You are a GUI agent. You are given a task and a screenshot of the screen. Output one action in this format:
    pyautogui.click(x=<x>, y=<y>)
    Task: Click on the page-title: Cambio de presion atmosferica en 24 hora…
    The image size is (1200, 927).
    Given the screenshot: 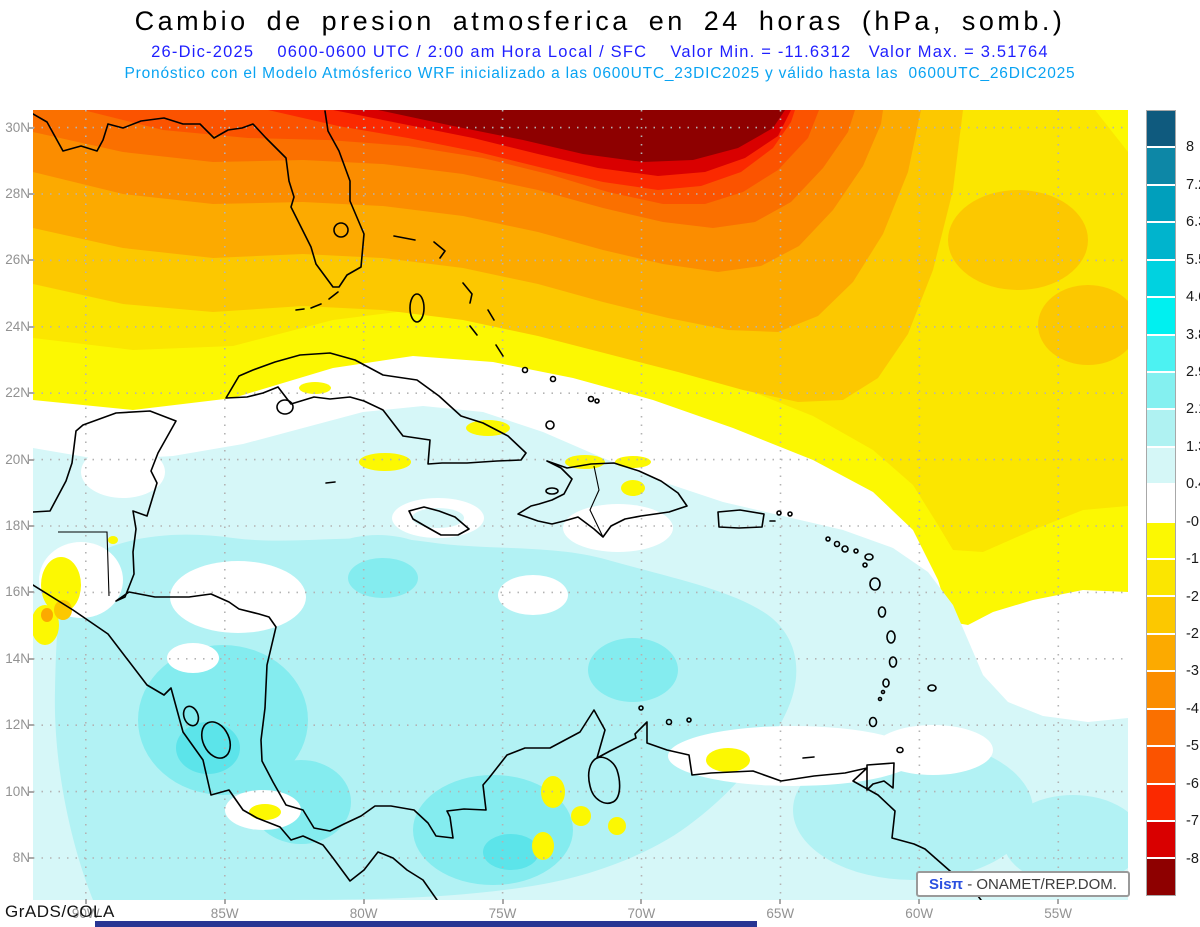 What is the action you would take?
    pyautogui.click(x=600, y=21)
    